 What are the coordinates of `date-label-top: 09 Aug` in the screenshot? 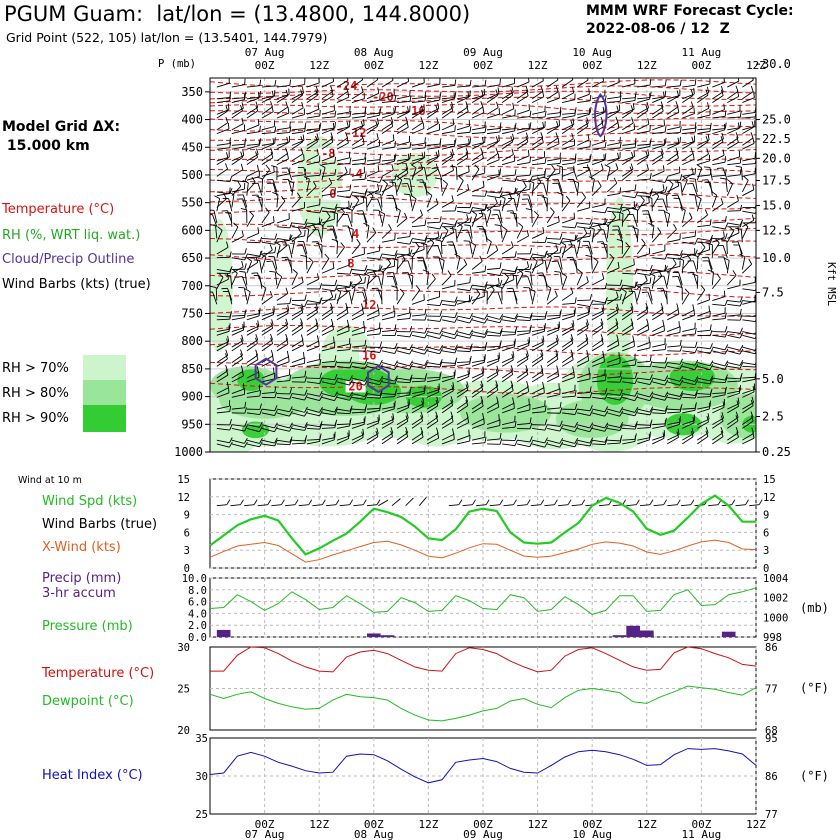 It's located at (483, 52).